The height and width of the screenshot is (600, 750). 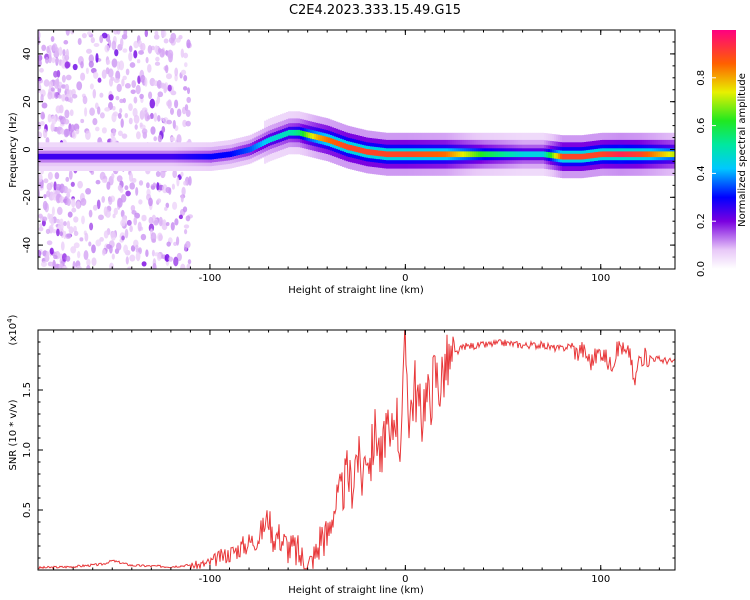 What do you see at coordinates (27, 101) in the screenshot?
I see `y-tick-label: 20` at bounding box center [27, 101].